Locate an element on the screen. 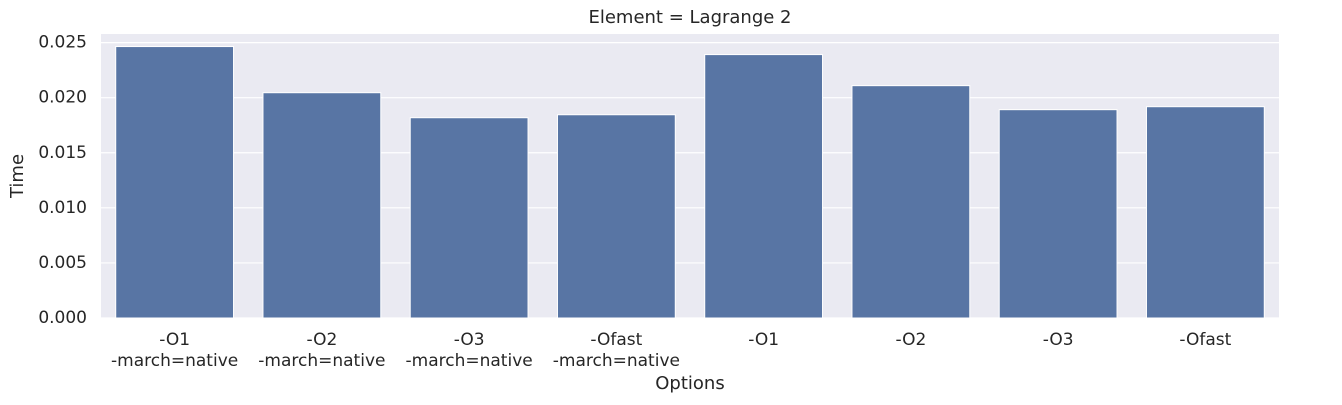 The height and width of the screenshot is (405, 1342). y-tick-label: 0.020 is located at coordinates (62, 98).